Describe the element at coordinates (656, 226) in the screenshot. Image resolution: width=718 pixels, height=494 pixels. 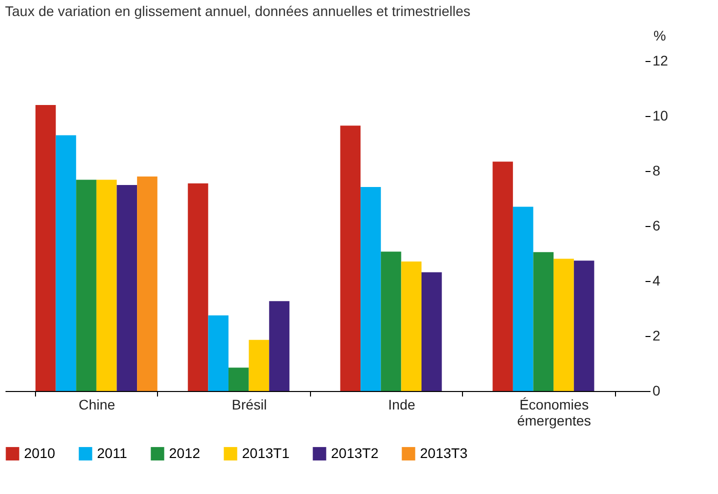
I see `y-tick-label: 6` at that location.